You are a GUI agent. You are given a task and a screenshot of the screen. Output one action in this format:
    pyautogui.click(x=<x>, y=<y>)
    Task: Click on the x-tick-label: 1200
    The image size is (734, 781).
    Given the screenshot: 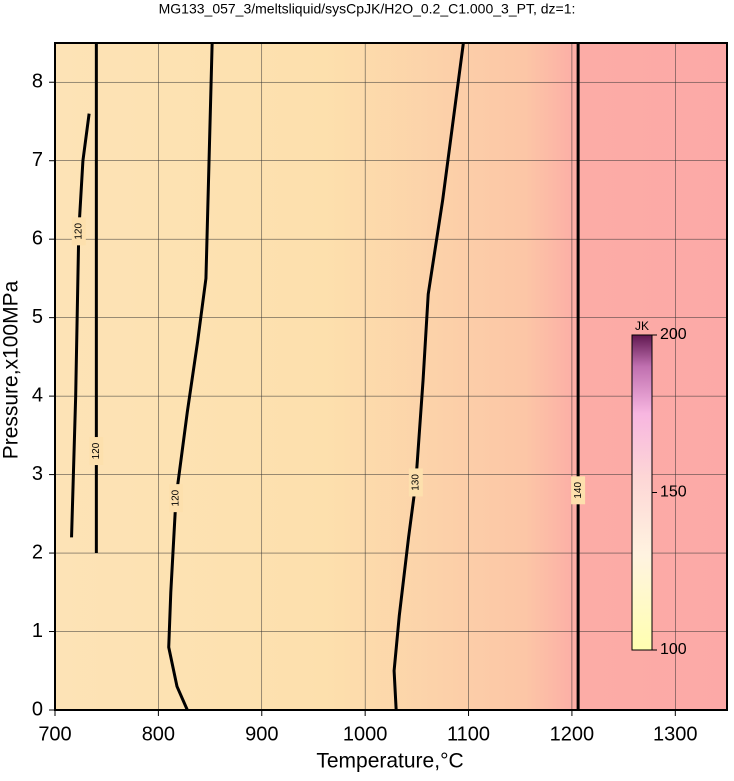 What is the action you would take?
    pyautogui.click(x=572, y=734)
    